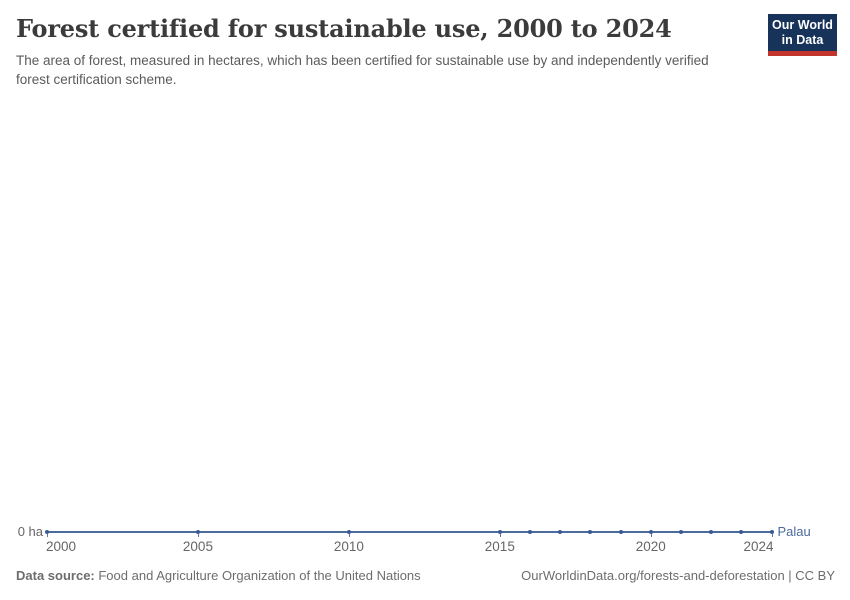  What do you see at coordinates (590, 532) in the screenshot?
I see `data-point-2018` at bounding box center [590, 532].